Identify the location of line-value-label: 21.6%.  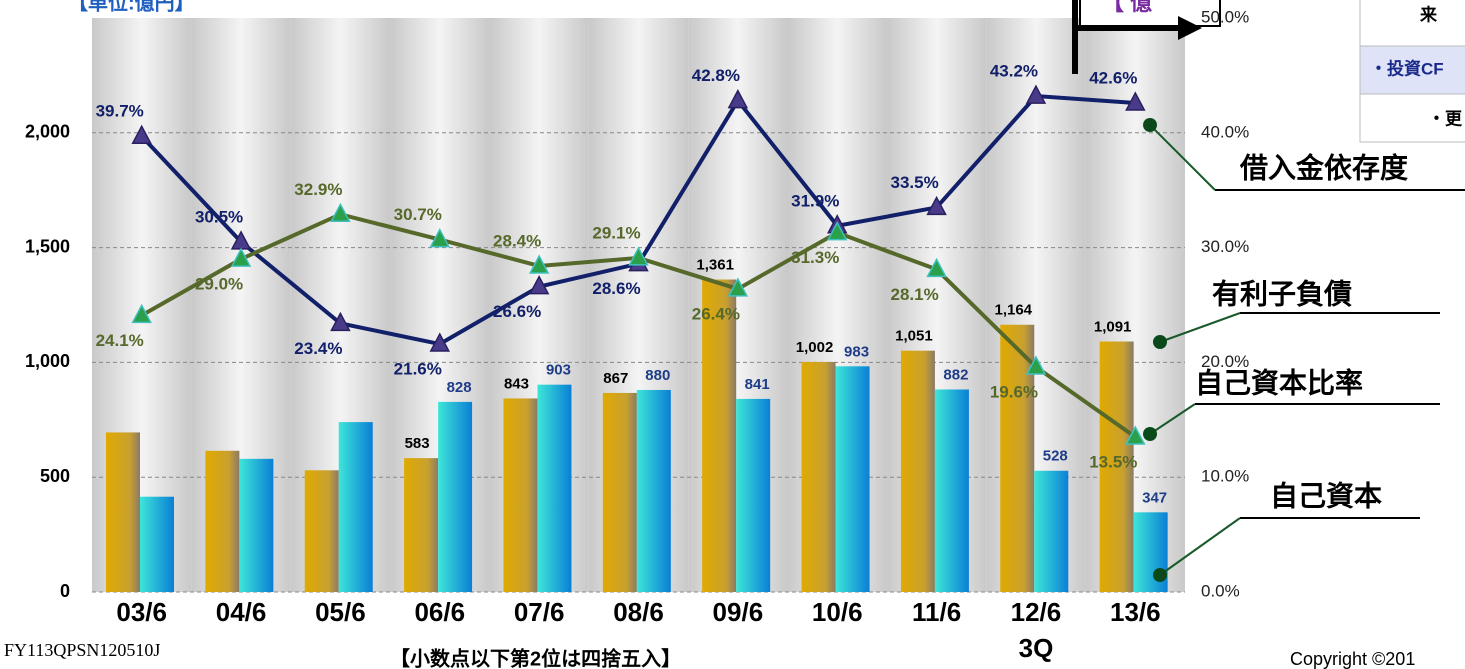
(418, 369).